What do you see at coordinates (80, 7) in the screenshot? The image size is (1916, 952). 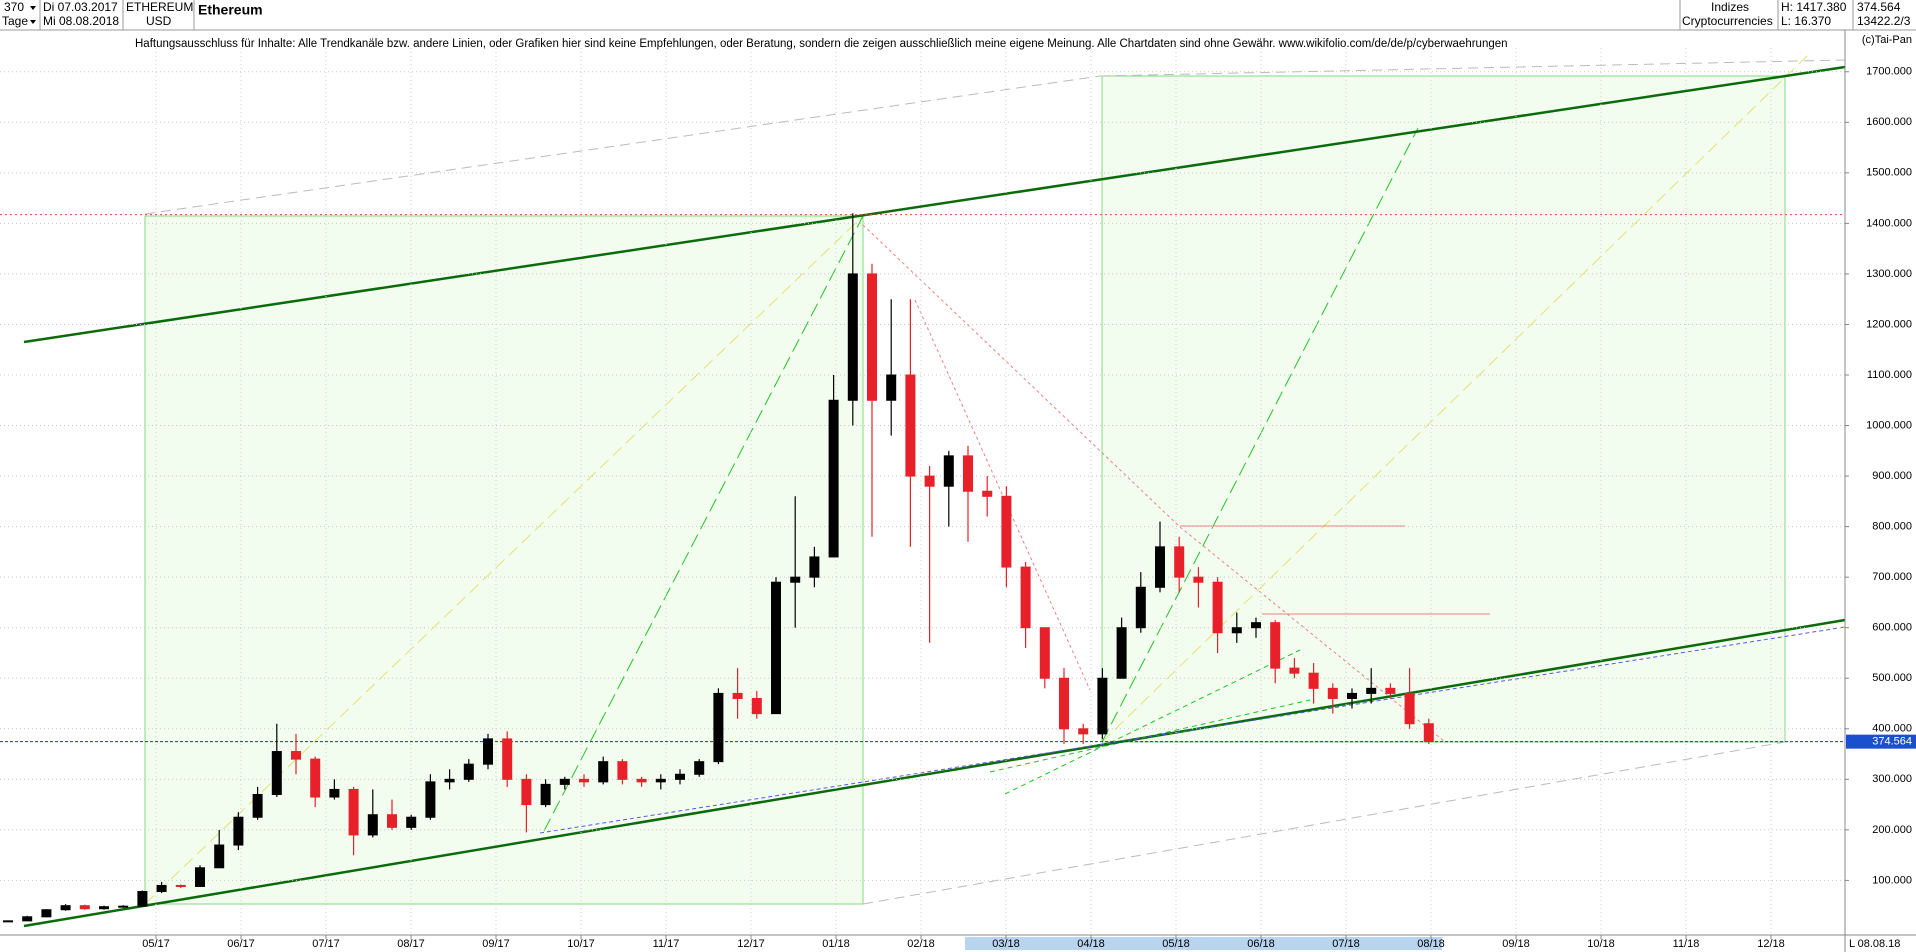 I see `date-from: Di 07.03.2017` at bounding box center [80, 7].